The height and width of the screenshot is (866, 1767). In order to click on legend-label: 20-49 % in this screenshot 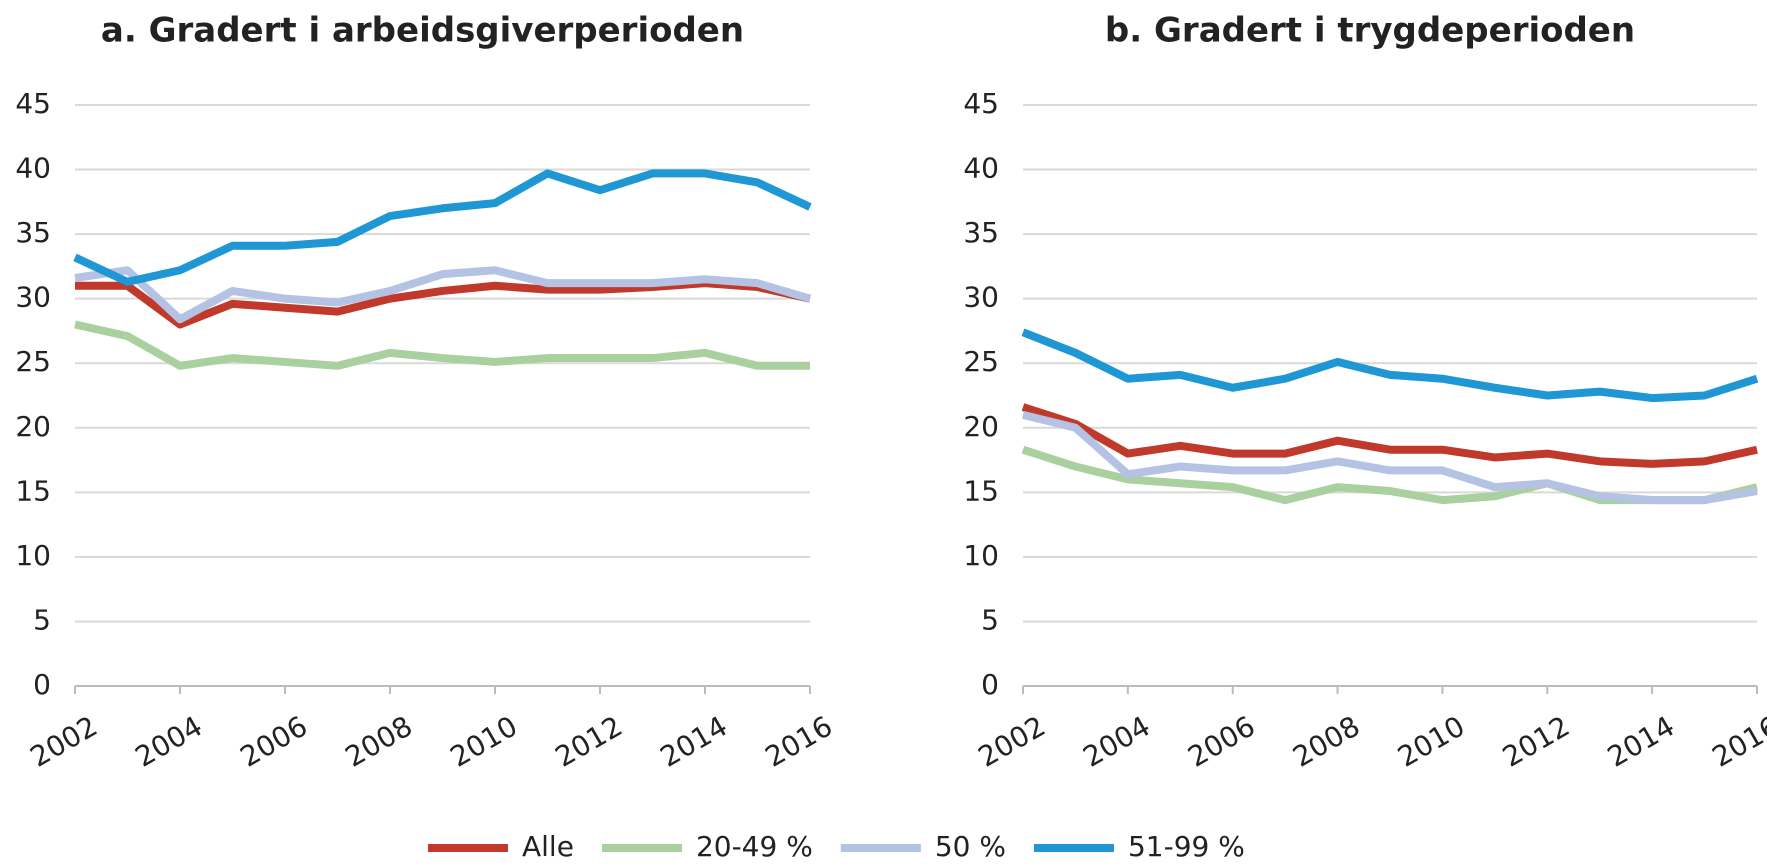, I will do `click(754, 846)`.